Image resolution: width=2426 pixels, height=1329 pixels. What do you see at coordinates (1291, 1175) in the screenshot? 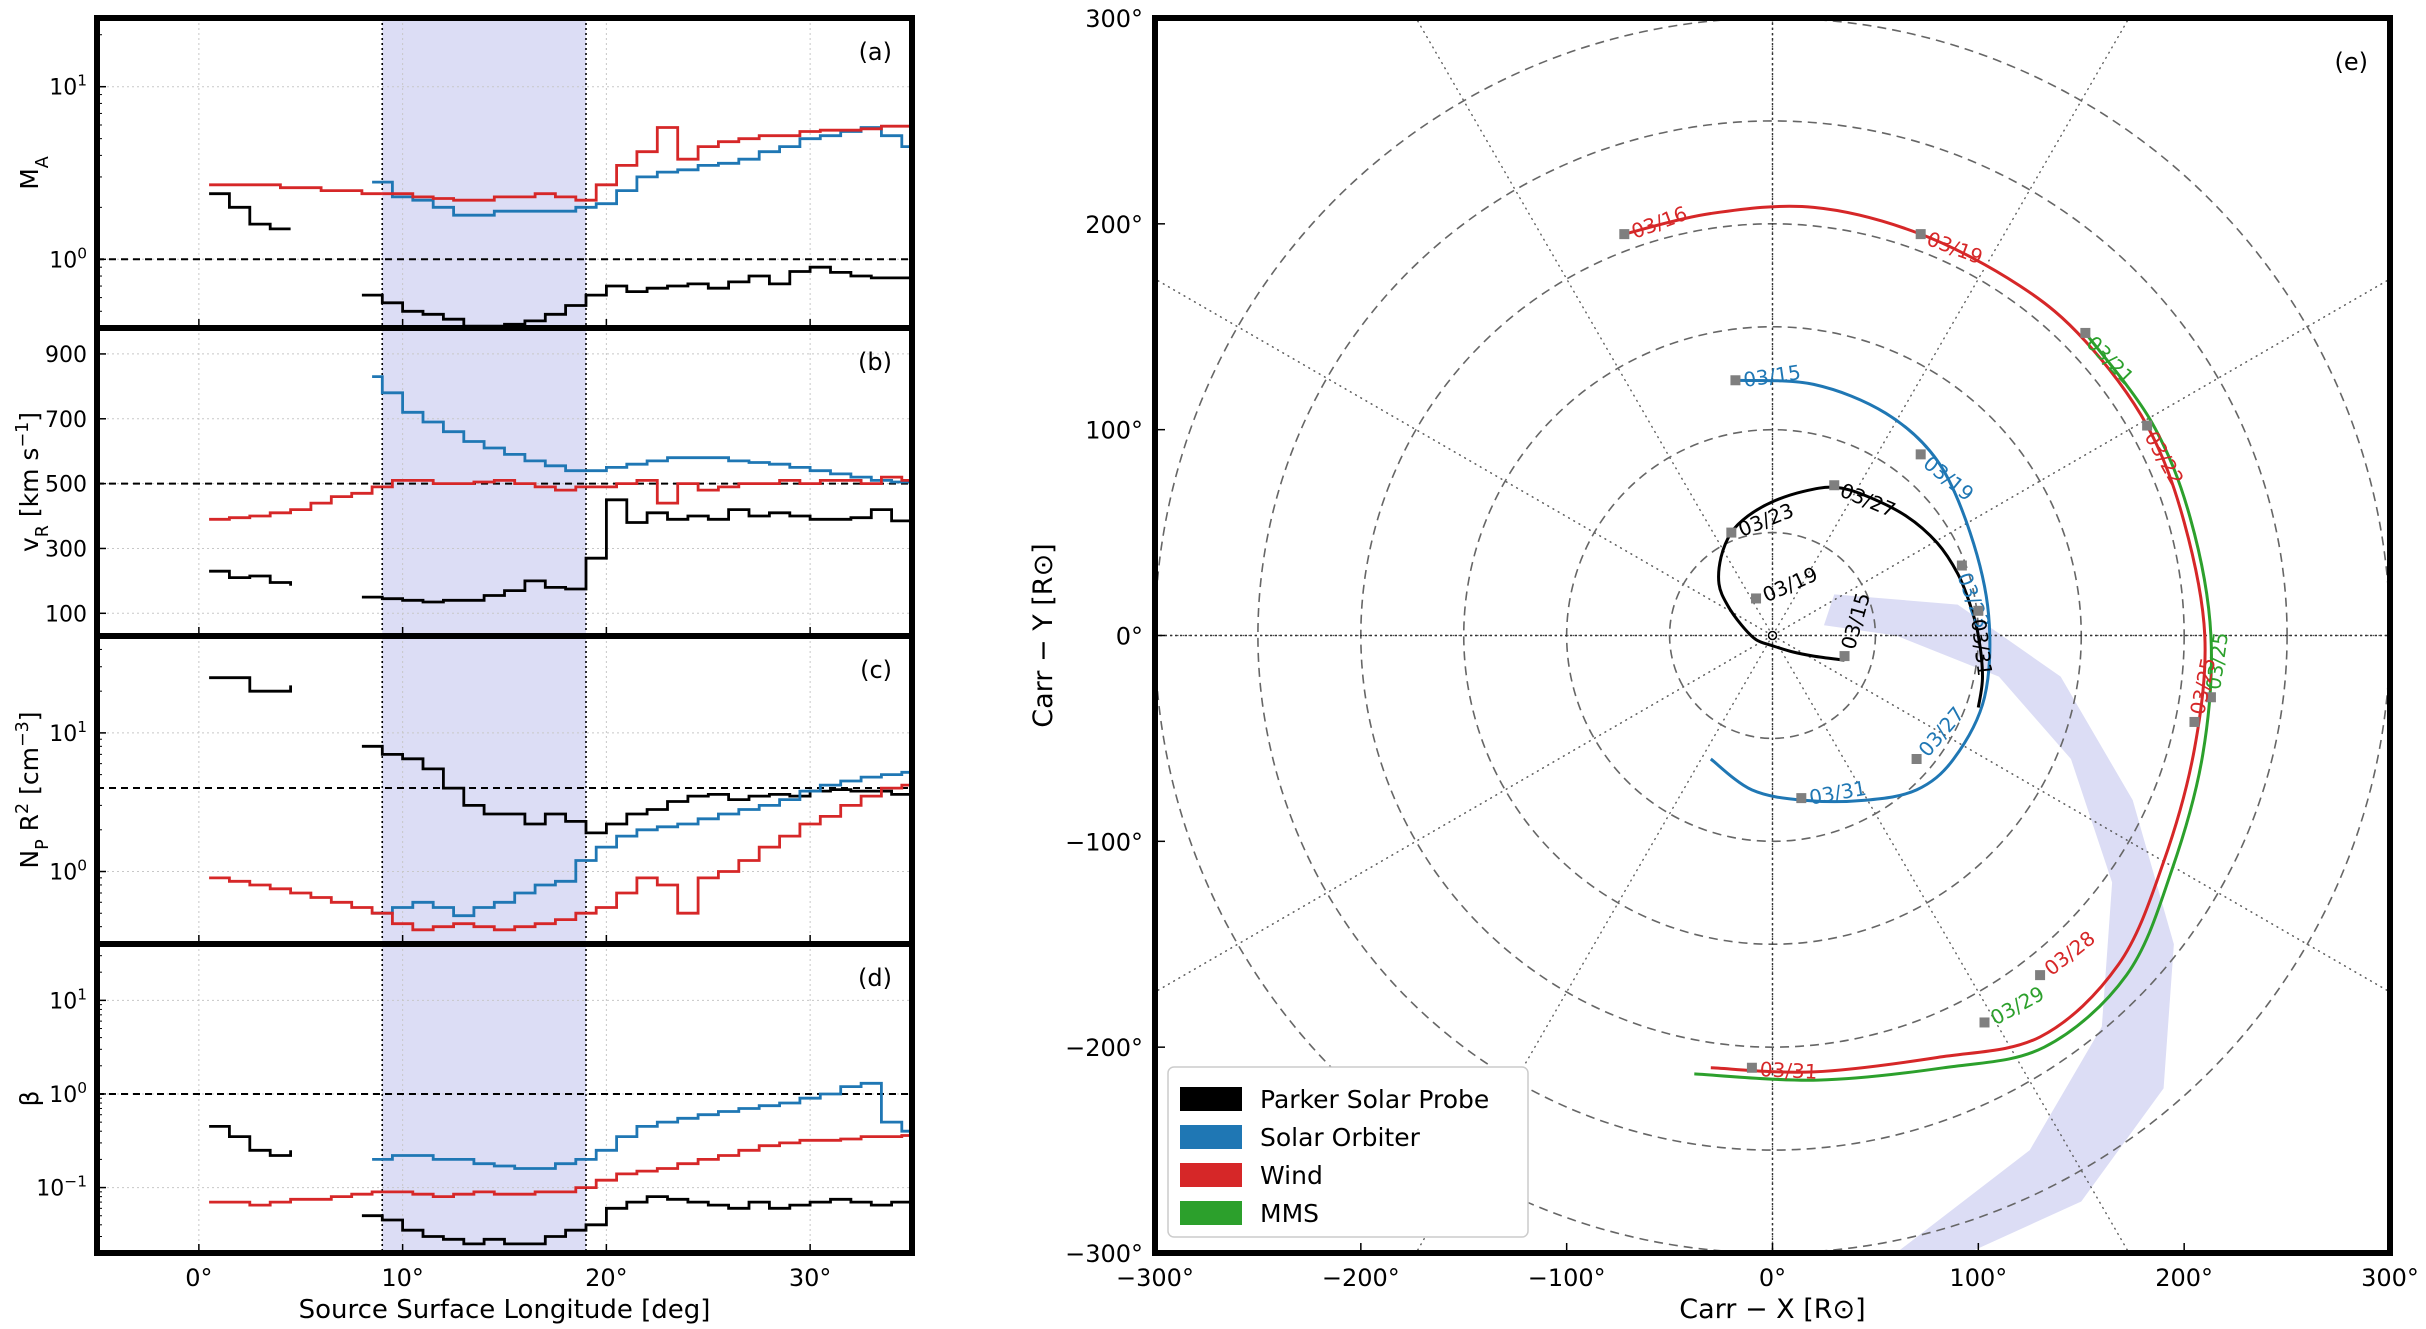
I see `legend-label: Wind` at bounding box center [1291, 1175].